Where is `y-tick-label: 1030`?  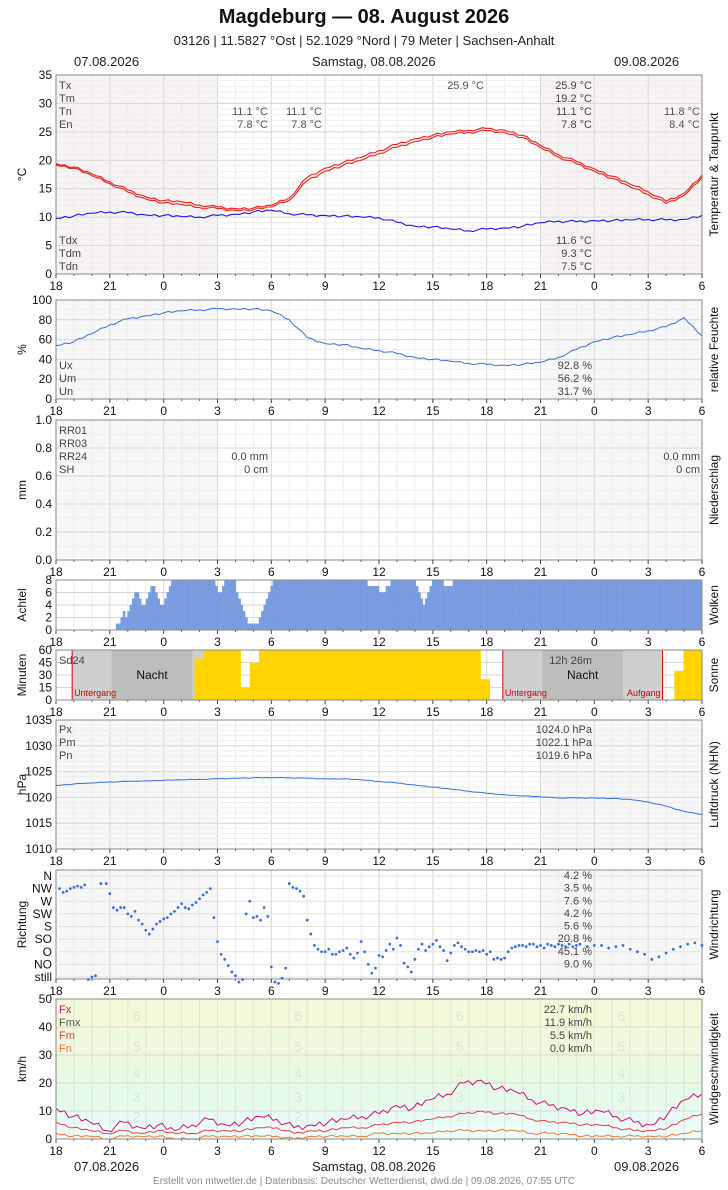 y-tick-label: 1030 is located at coordinates (38, 746).